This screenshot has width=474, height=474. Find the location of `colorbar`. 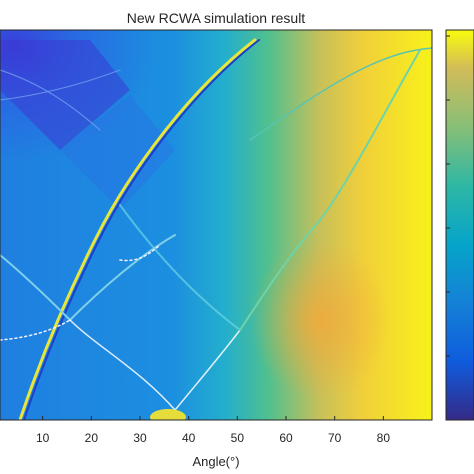

colorbar is located at coordinates (459, 225).